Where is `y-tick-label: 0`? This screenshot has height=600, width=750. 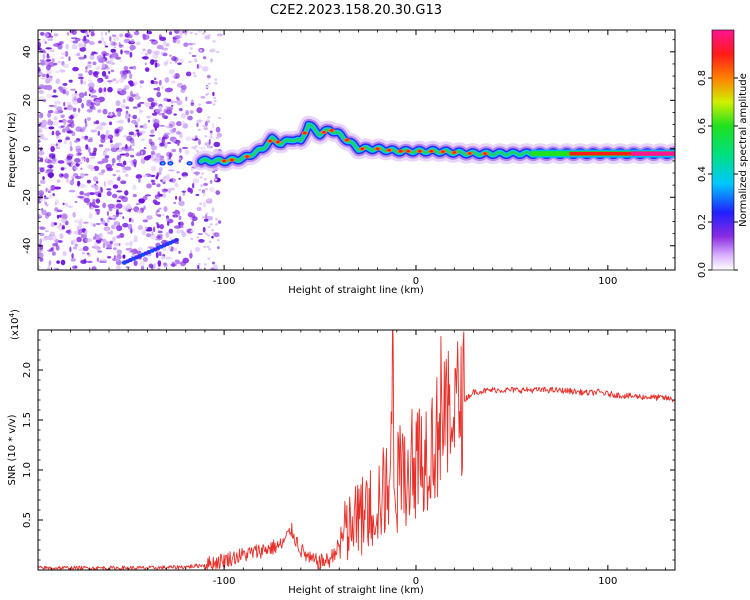 y-tick-label: 0 is located at coordinates (27, 149).